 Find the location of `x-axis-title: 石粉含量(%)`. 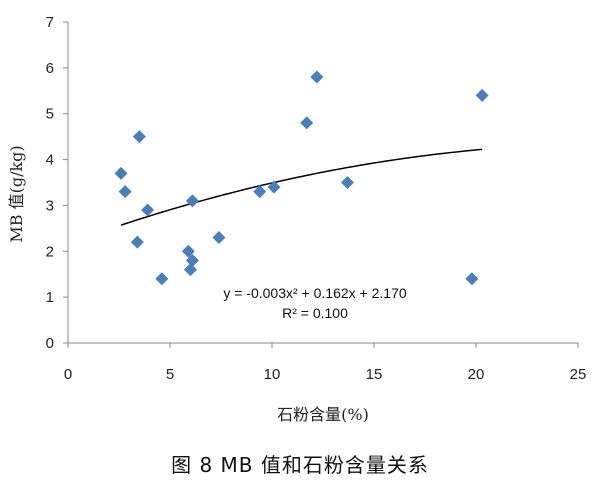

x-axis-title: 石粉含量(%) is located at coordinates (323, 414).